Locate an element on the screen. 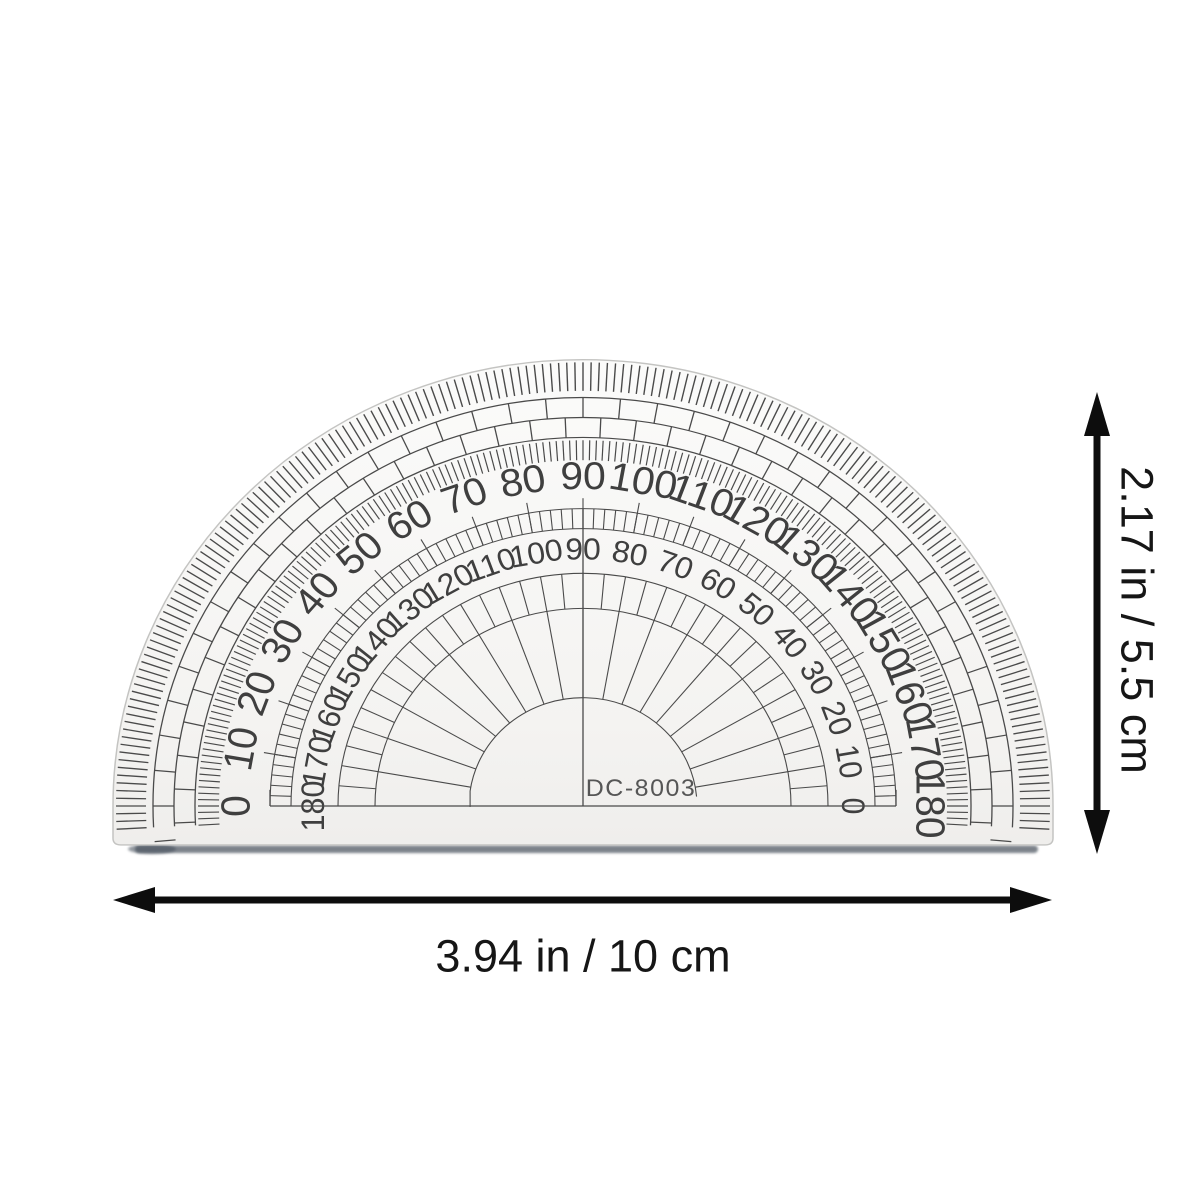 Image resolution: width=1200 pixels, height=1200 pixels. outer-scale-label: 0 is located at coordinates (235, 806).